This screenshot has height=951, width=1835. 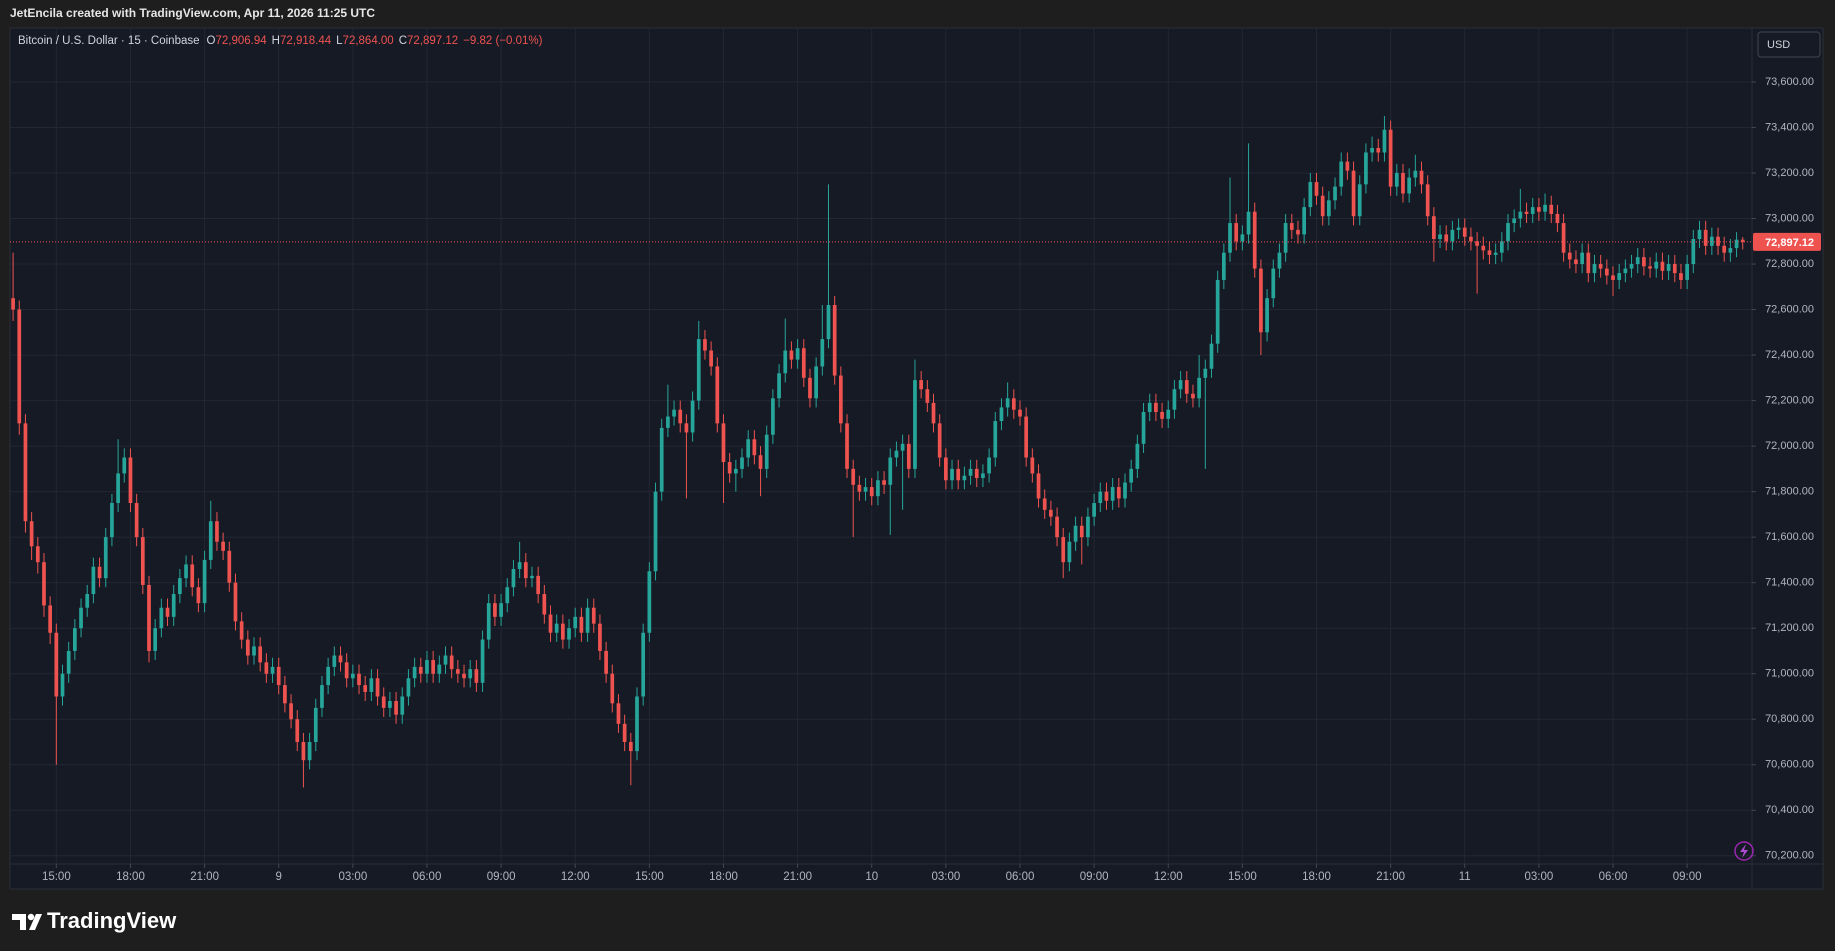 I want to click on x-tick-label: 9, so click(x=279, y=877).